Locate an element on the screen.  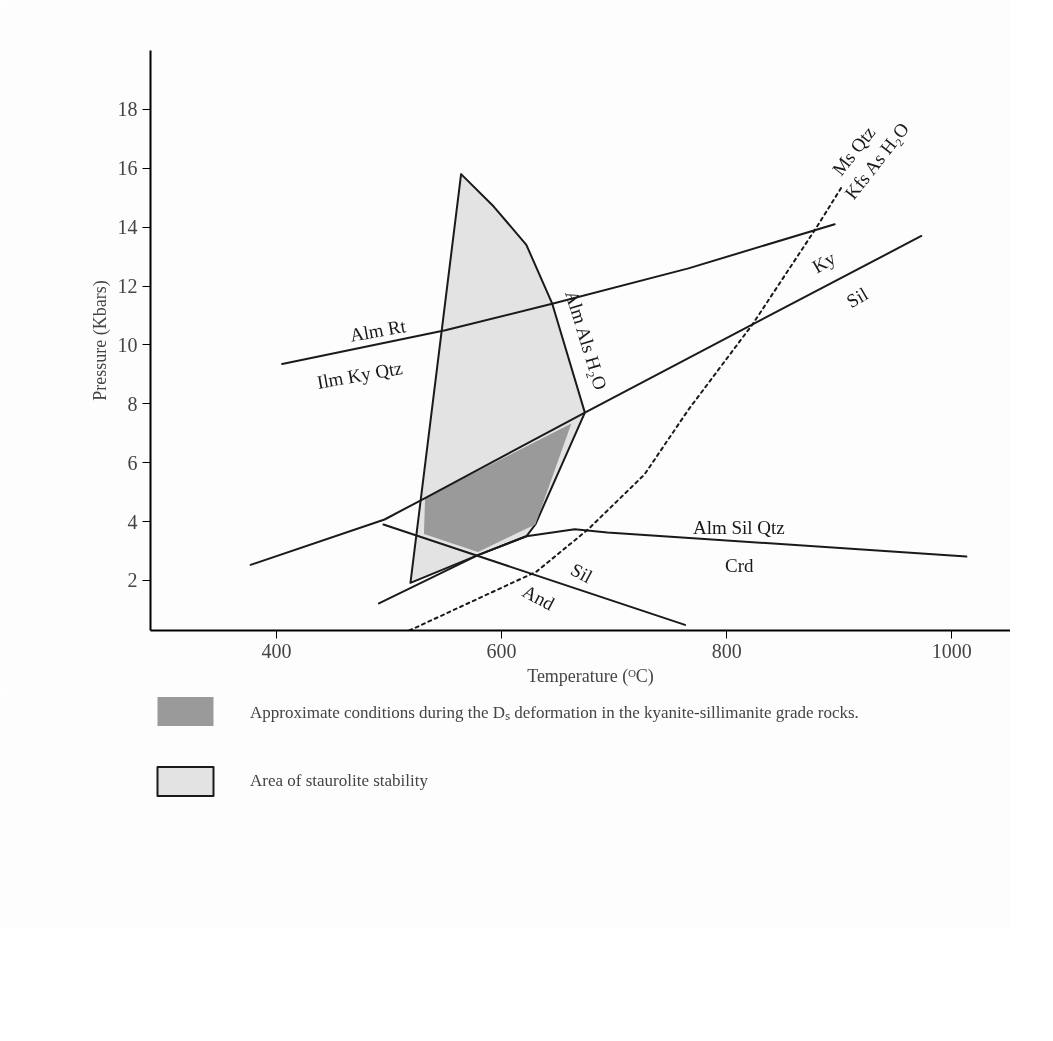
legend-label: Approximate conditions during the Dₛ deformation in the kyanite-sillimanite grade rocks. is located at coordinates (554, 712).